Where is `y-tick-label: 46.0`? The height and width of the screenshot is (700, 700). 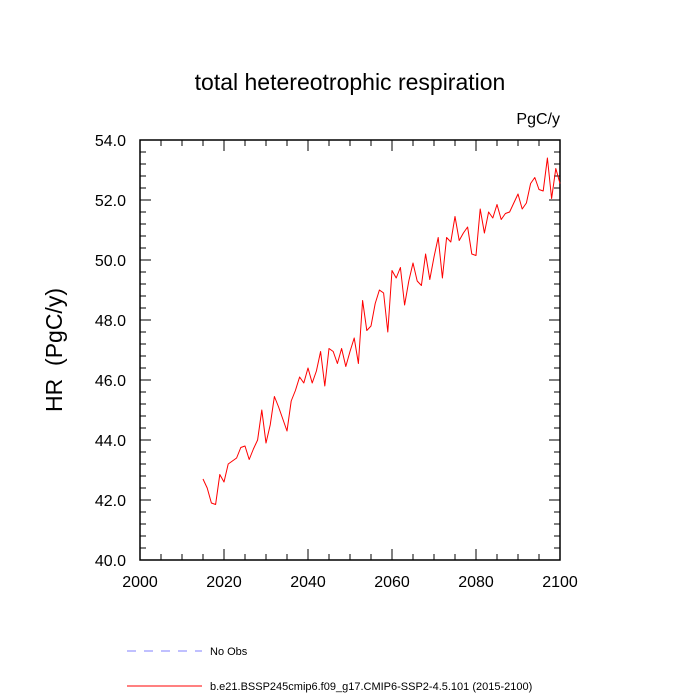 y-tick-label: 46.0 is located at coordinates (110, 381).